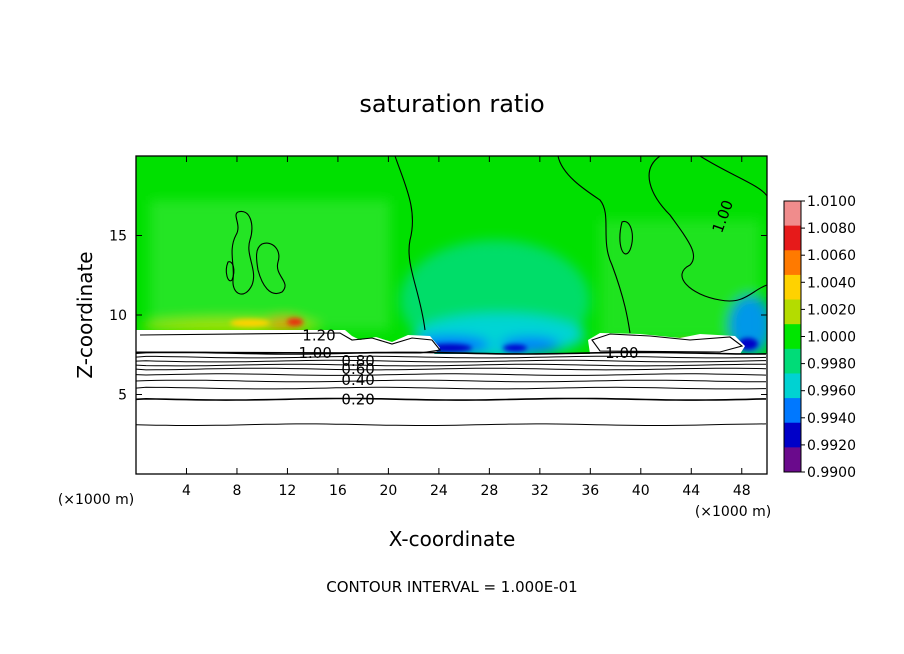  Describe the element at coordinates (831, 446) in the screenshot. I see `colorbar-label: 0.9920` at that location.